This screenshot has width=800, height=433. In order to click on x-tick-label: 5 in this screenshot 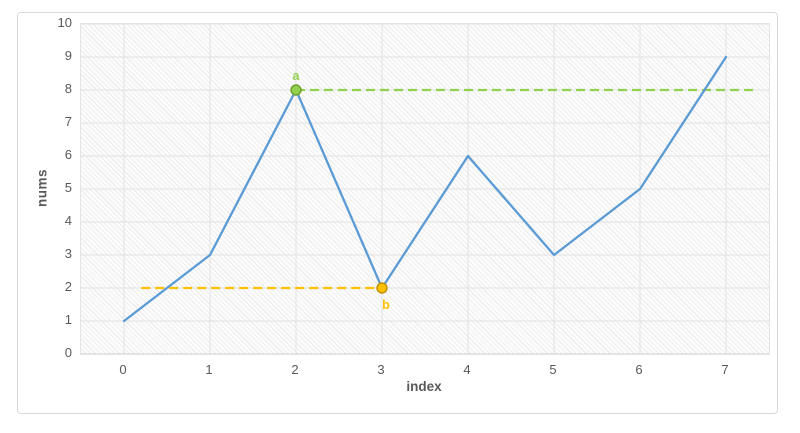, I will do `click(553, 369)`.